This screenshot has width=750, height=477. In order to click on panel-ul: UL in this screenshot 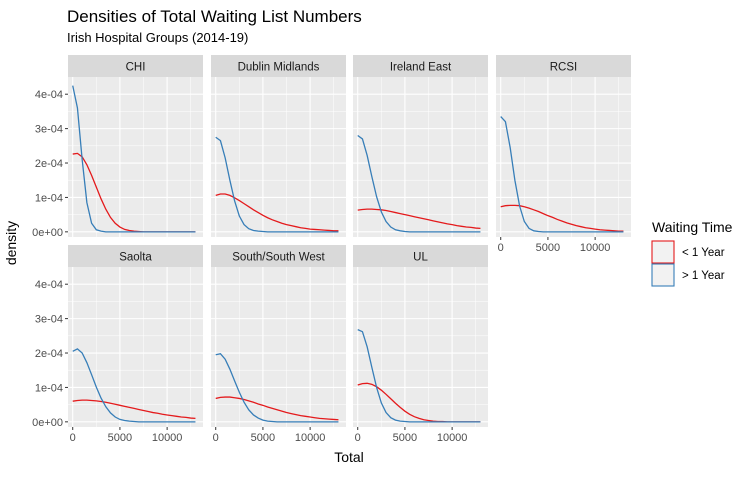, I will do `click(420, 336)`.